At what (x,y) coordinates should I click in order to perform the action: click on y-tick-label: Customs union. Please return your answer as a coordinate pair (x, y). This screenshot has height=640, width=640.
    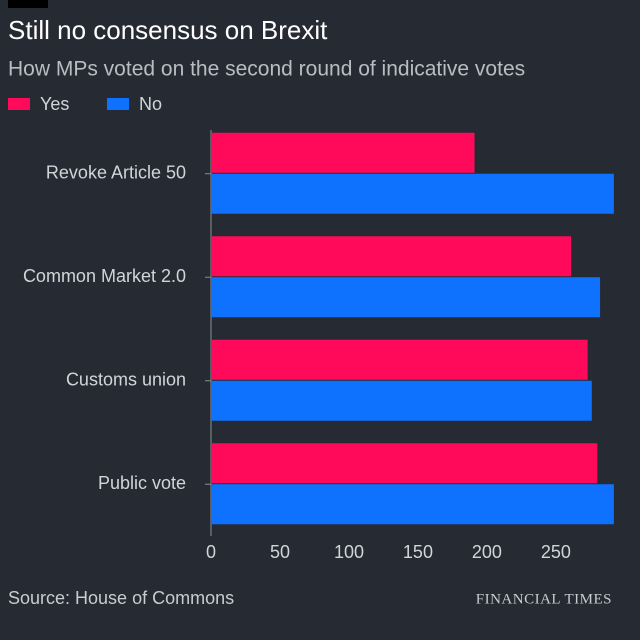
    Looking at the image, I should click on (126, 380).